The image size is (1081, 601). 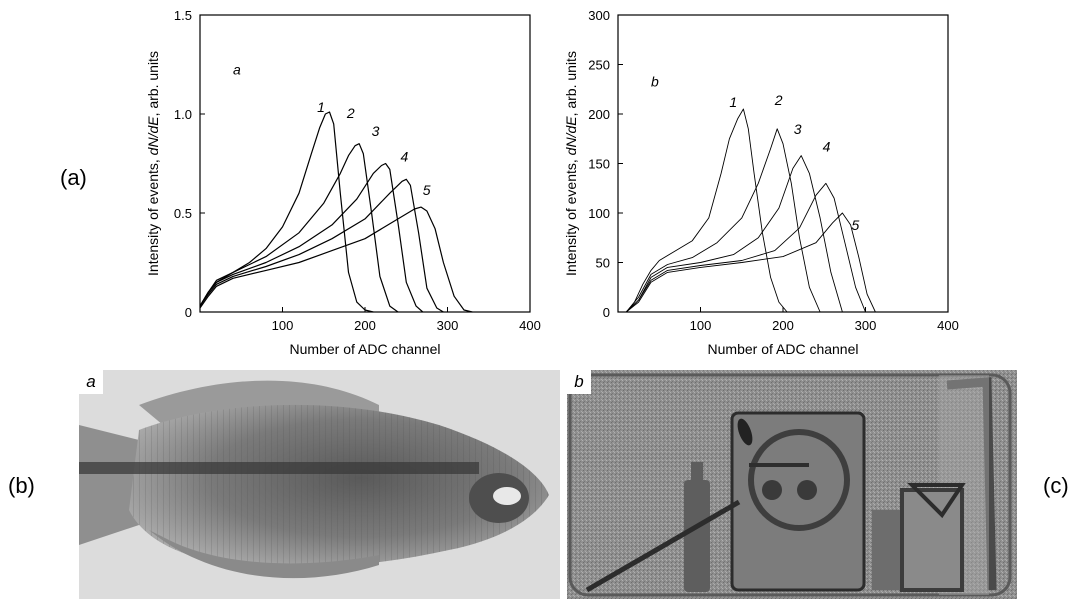 I want to click on chart-a-x-tick-label: 100, so click(x=283, y=325).